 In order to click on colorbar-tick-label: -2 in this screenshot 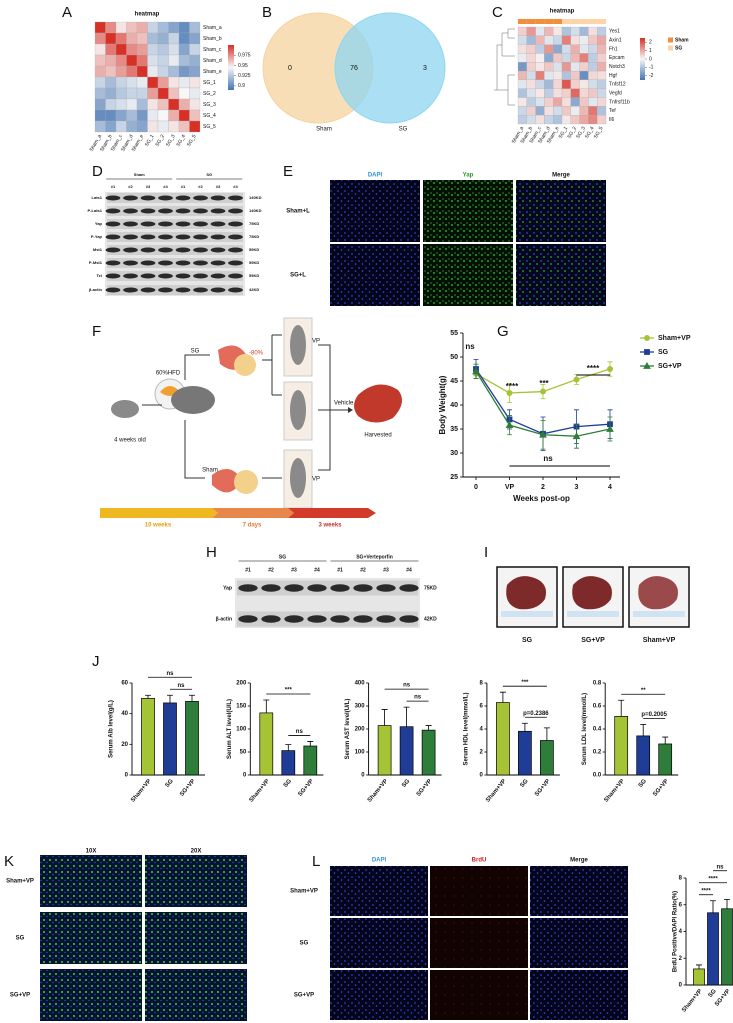, I will do `click(651, 76)`.